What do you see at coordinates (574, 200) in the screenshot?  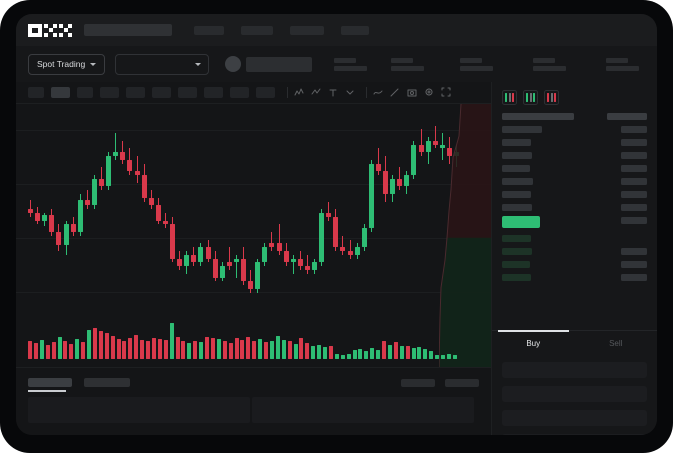 I see `orderbook-rows` at bounding box center [574, 200].